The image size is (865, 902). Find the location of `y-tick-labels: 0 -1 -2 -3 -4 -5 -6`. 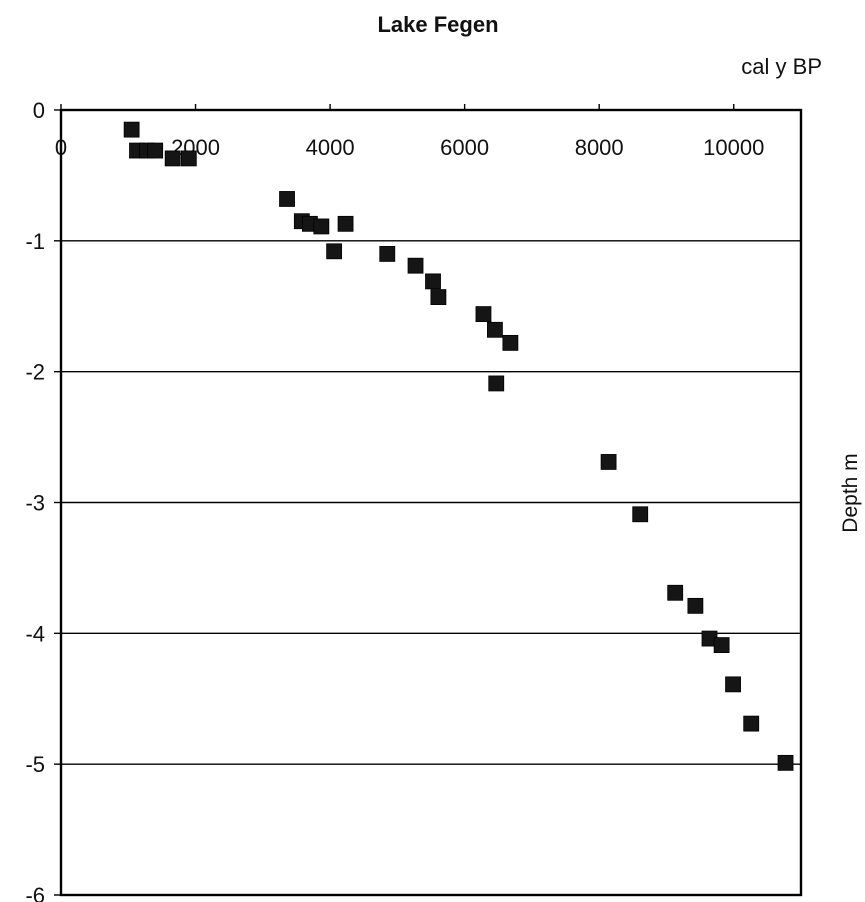

y-tick-labels: 0 -1 -2 -3 -4 -5 -6 is located at coordinates (35, 500).